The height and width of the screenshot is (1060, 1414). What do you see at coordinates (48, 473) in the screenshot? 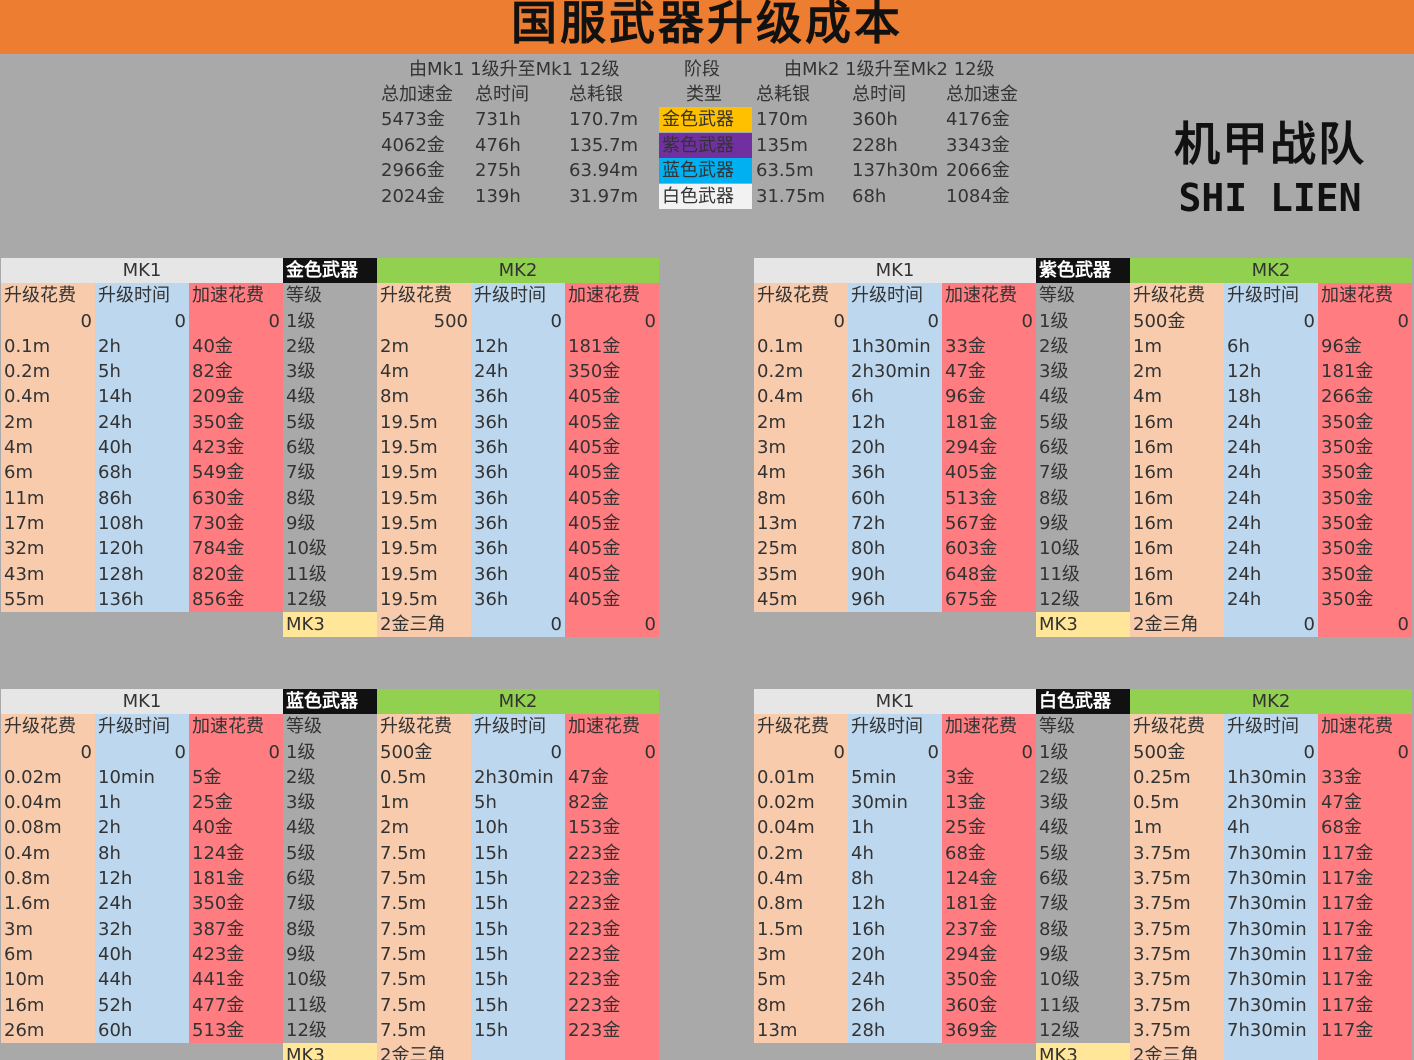
I see `table-cell: 6m` at bounding box center [48, 473].